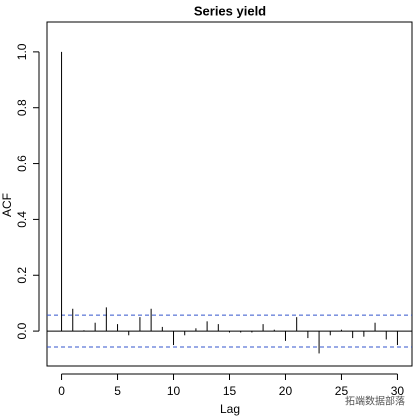 This screenshot has width=420, height=419. I want to click on x-axis-label: Lag, so click(230, 409).